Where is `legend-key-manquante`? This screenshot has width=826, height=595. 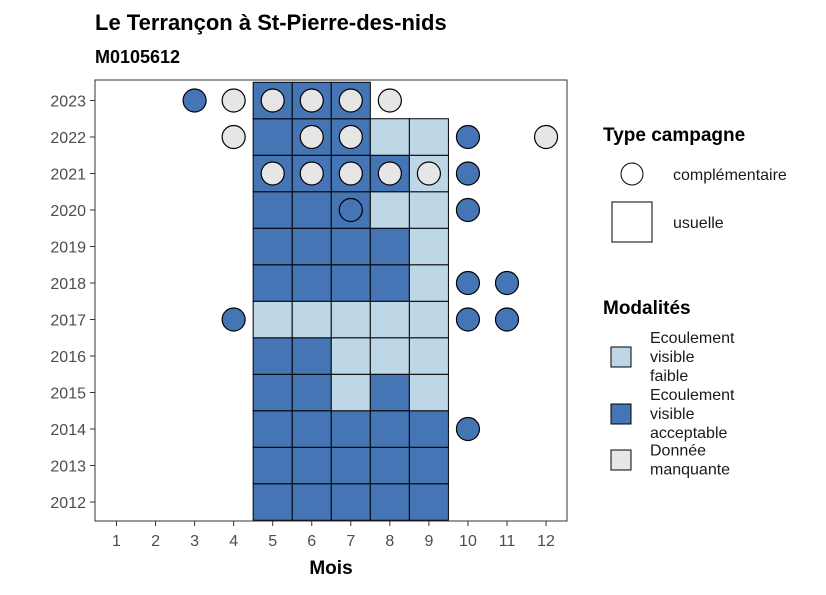
legend-key-manquante is located at coordinates (621, 460).